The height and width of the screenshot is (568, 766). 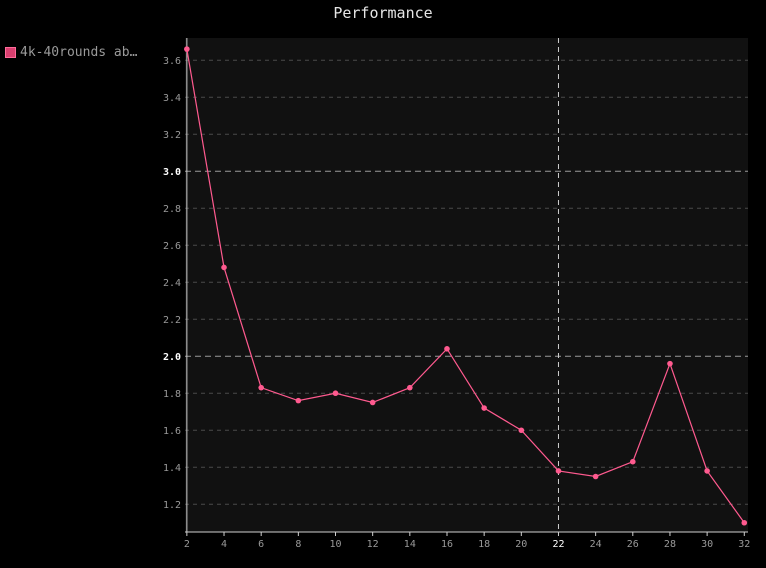 What do you see at coordinates (172, 209) in the screenshot?
I see `y-tick-label: 2.8` at bounding box center [172, 209].